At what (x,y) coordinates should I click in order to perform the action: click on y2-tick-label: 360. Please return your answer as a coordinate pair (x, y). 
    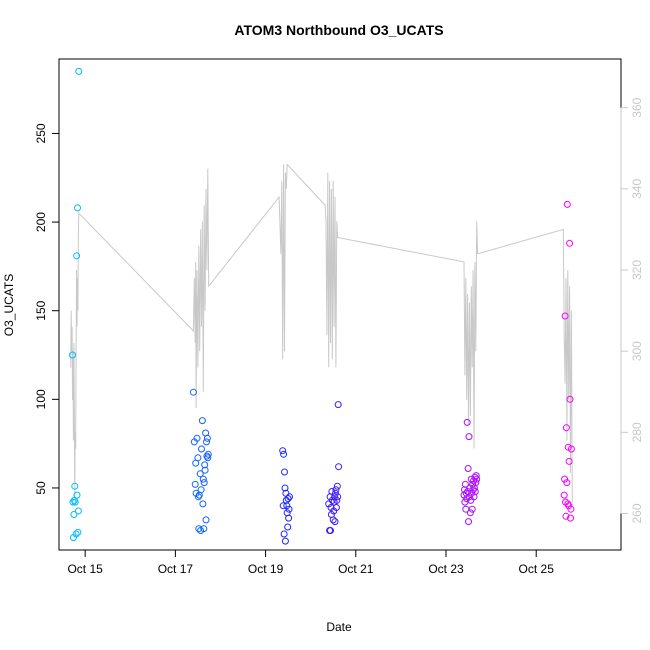
    Looking at the image, I should click on (637, 107).